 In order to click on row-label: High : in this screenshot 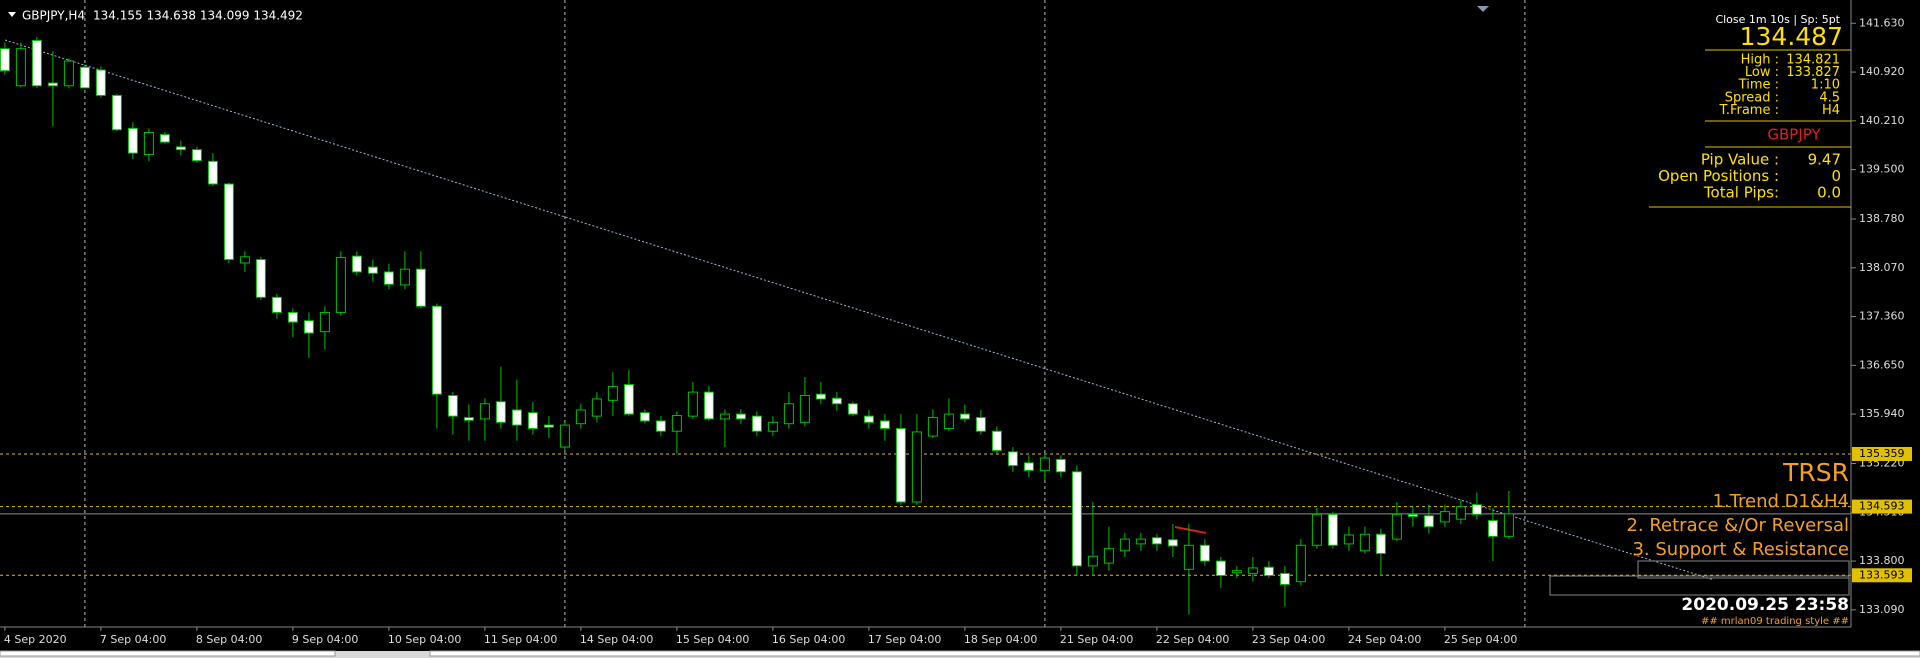, I will do `click(1760, 60)`.